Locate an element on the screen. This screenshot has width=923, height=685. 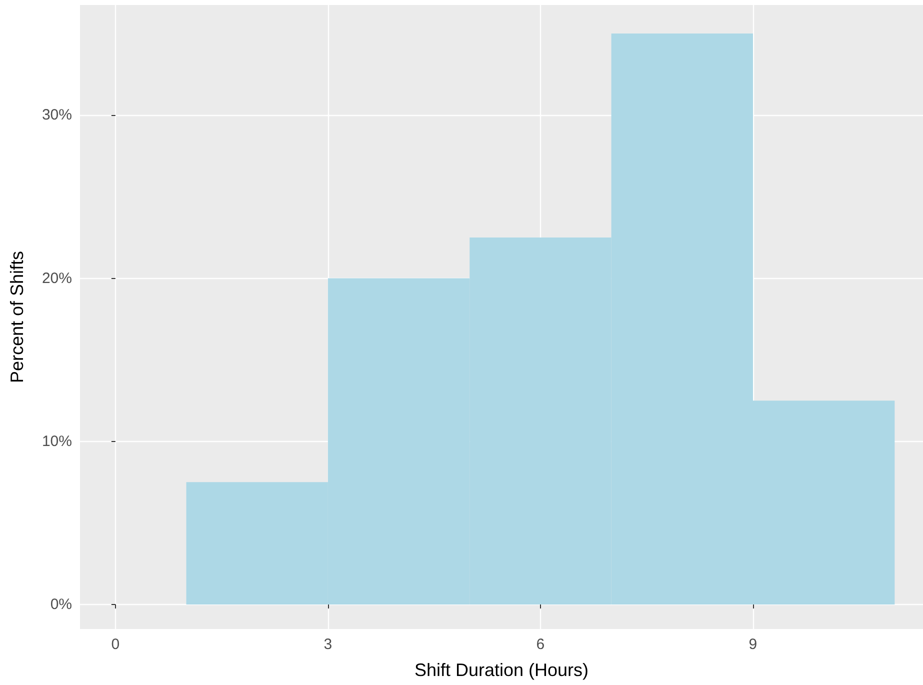
y-tick-label: 0% is located at coordinates (61, 605).